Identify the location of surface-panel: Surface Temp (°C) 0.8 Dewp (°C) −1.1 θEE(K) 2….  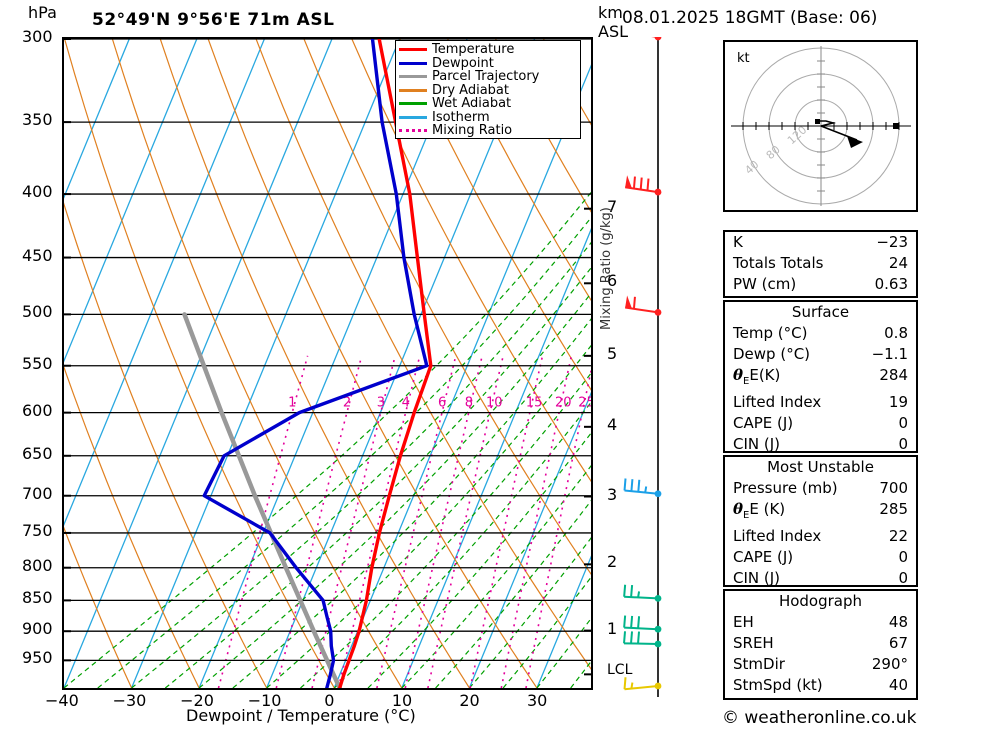
(820, 376).